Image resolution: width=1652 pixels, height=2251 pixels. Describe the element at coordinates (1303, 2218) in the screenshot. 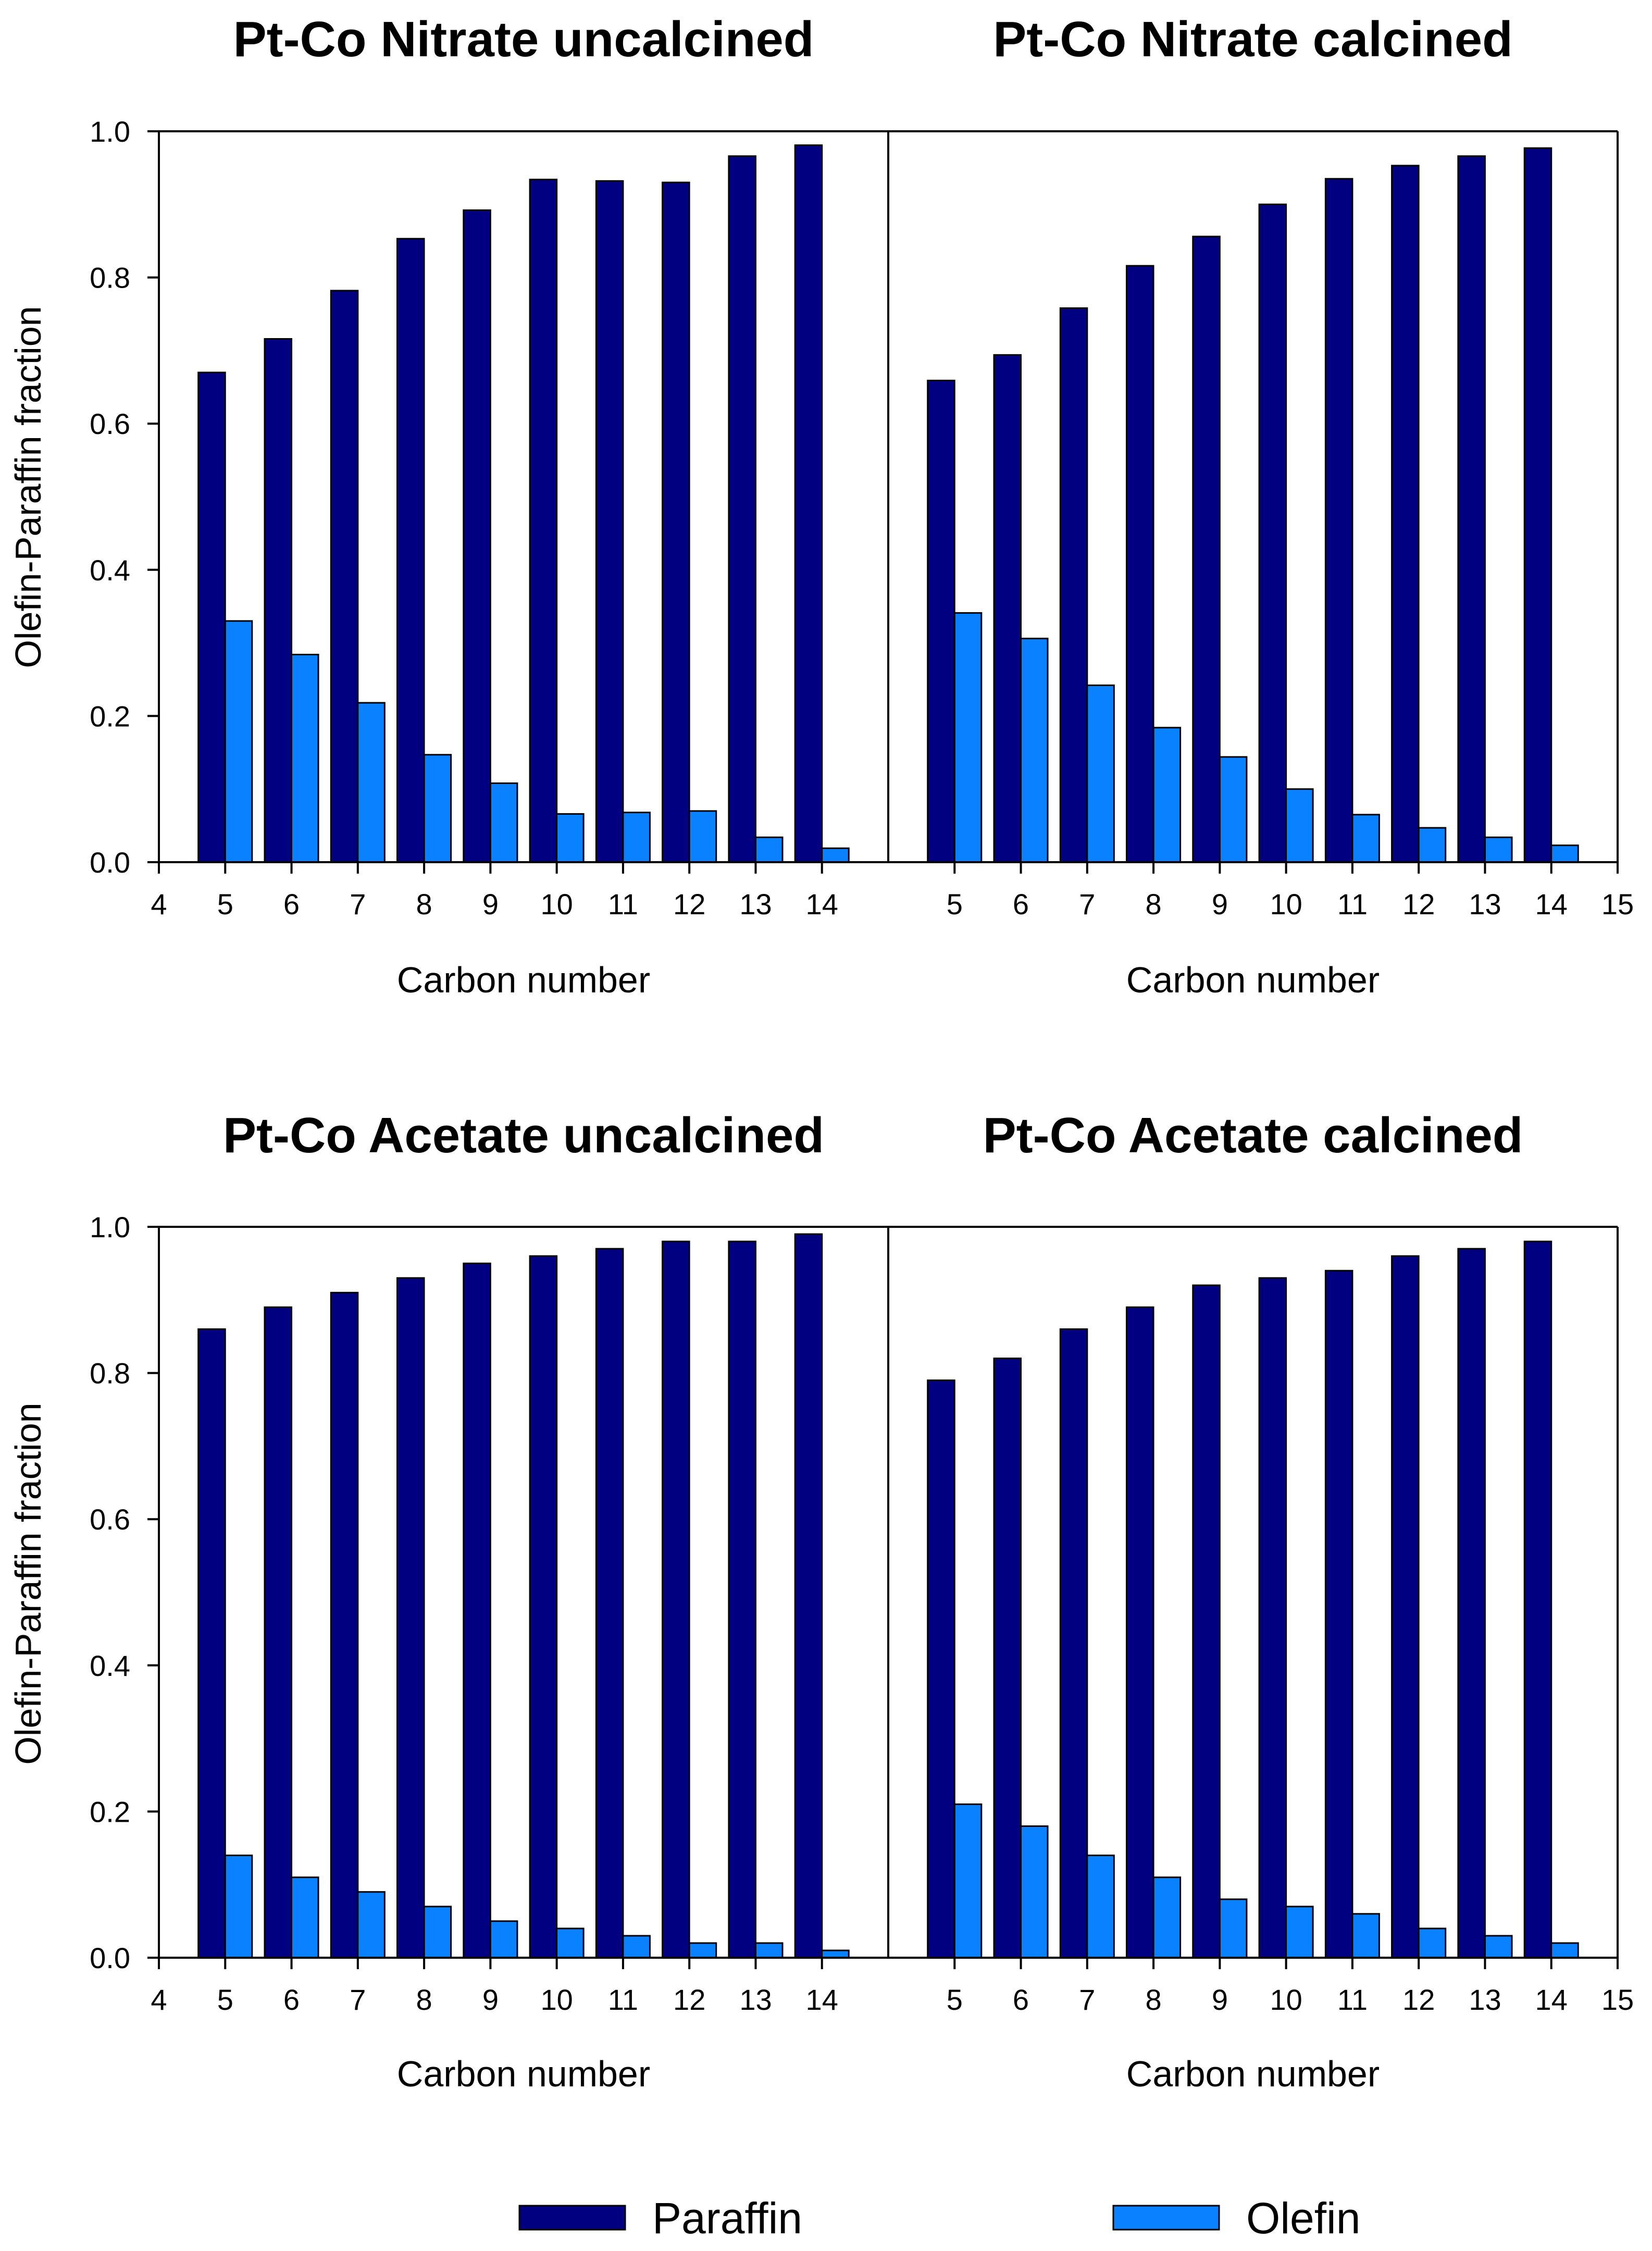

I see `legend-label-olefin: Olefin` at that location.